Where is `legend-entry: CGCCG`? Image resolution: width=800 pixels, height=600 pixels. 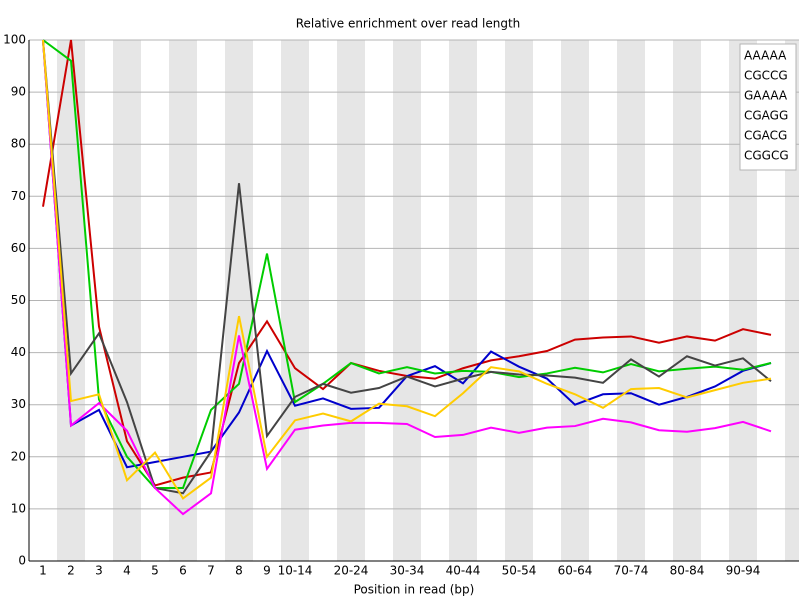
legend-entry: CGCCG is located at coordinates (766, 76).